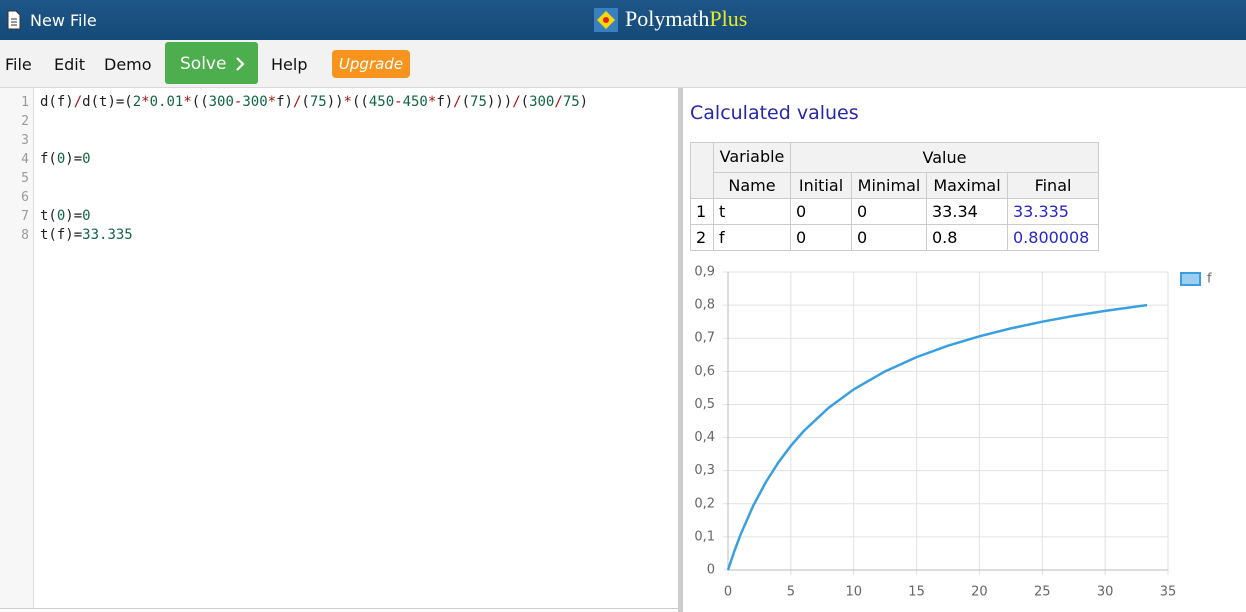  What do you see at coordinates (728, 18) in the screenshot?
I see `logo-accent: Plus` at bounding box center [728, 18].